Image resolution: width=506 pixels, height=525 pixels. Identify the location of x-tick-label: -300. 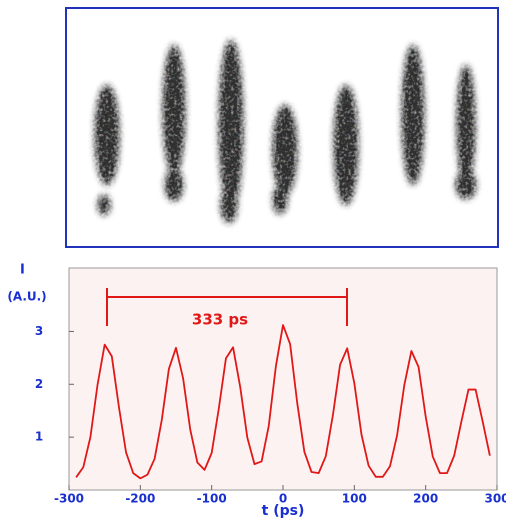
(69, 499).